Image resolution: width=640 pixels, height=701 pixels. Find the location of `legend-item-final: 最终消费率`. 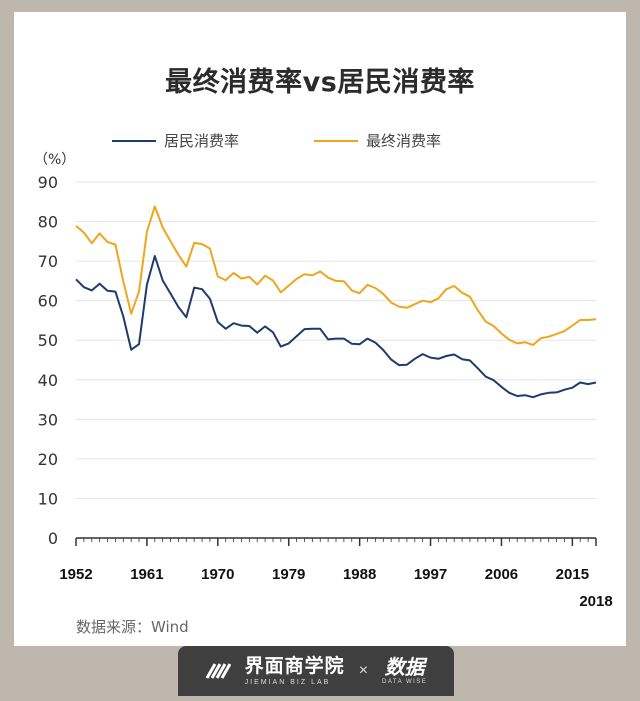

legend-item-final: 最终消费率 is located at coordinates (377, 140).